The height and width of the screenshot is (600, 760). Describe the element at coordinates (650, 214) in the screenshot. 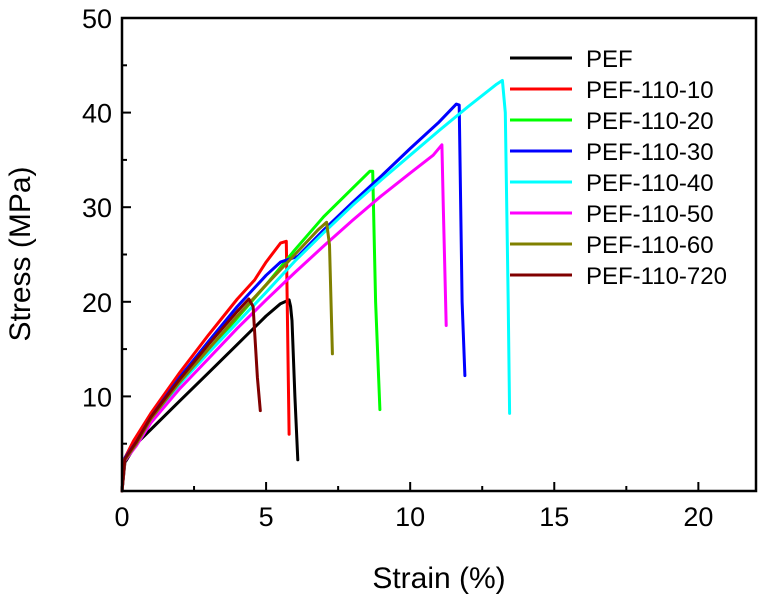

I see `legend-label-5: PEF-110-50` at that location.